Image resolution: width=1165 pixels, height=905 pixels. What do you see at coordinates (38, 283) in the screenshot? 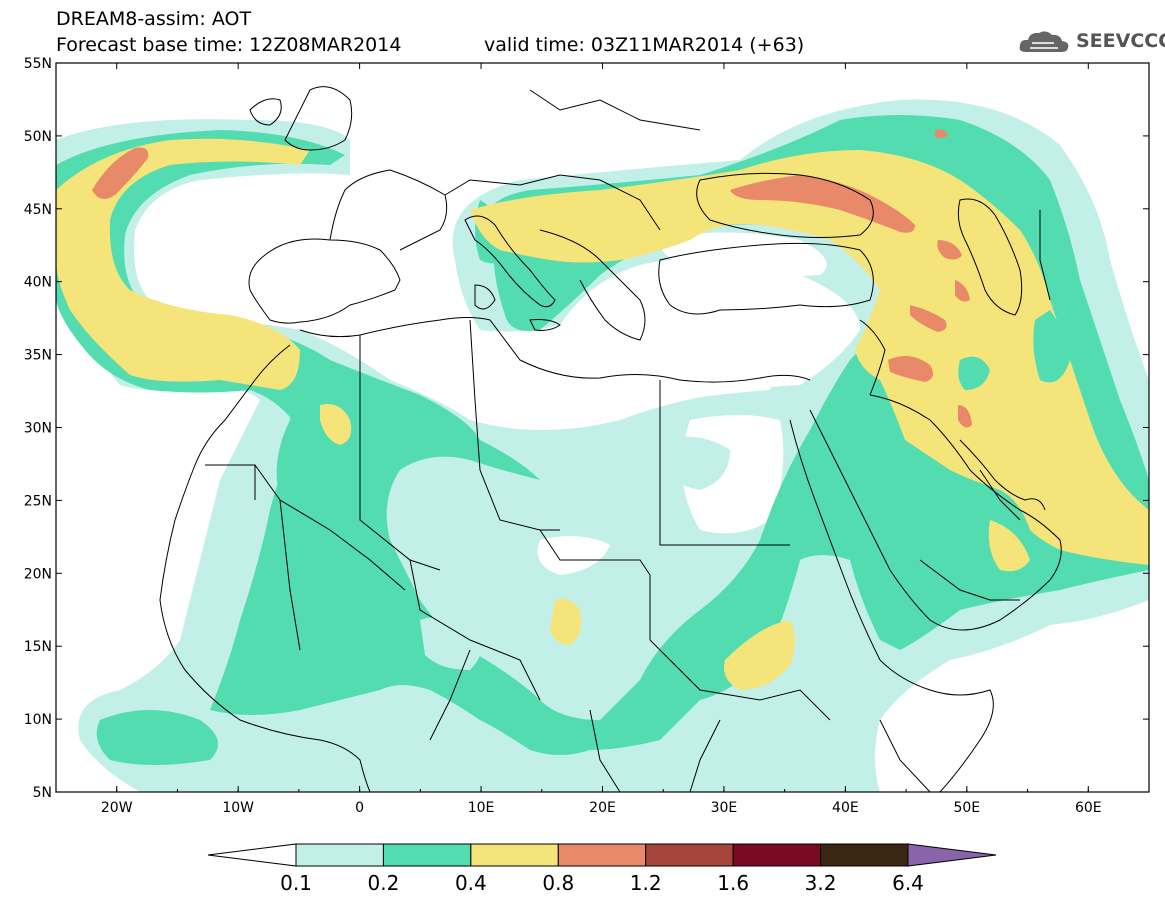
I see `y-tick-label: 40N` at bounding box center [38, 283].